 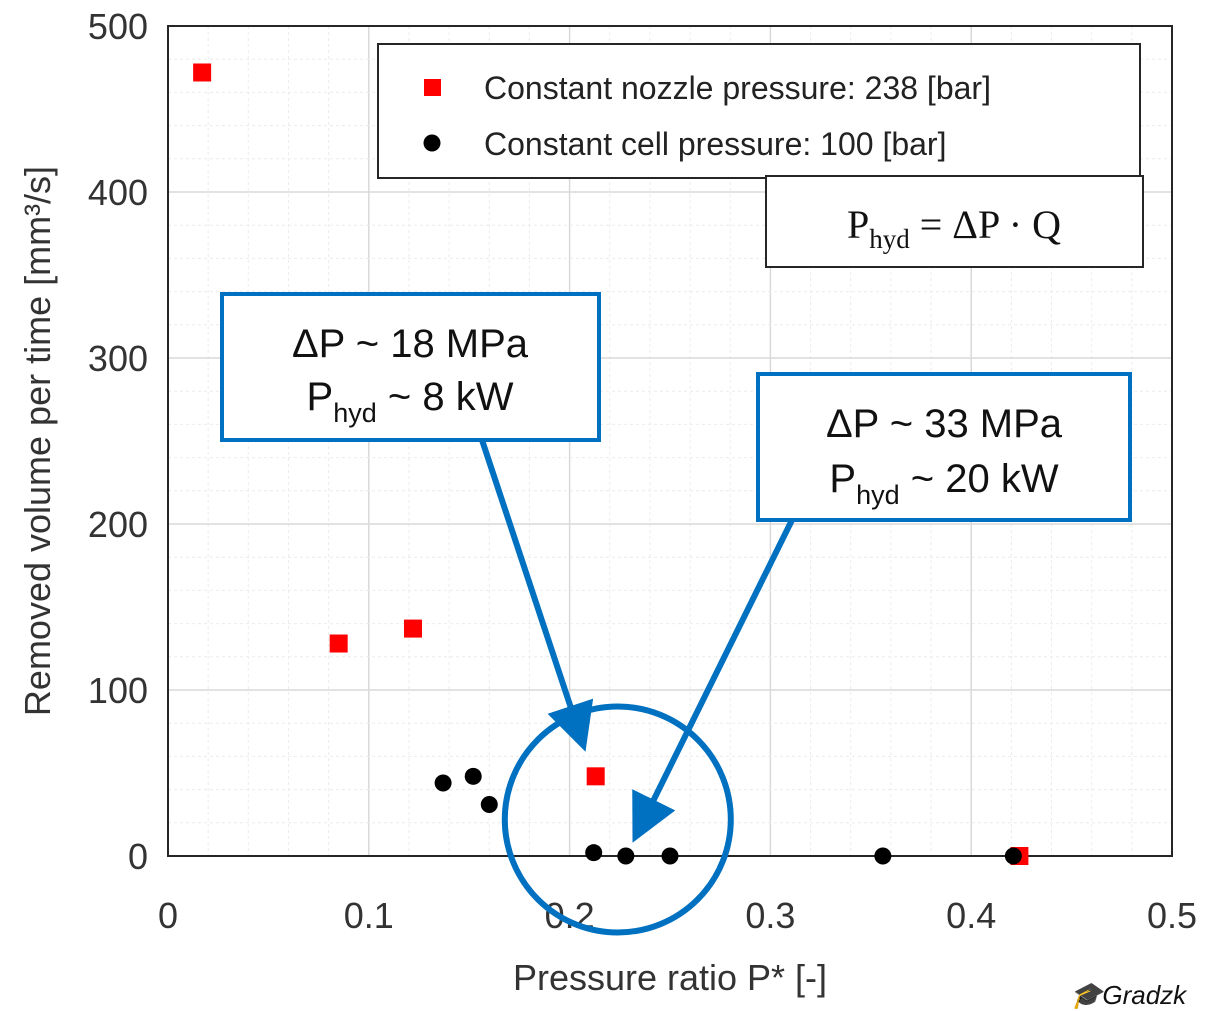 I want to click on callout-33mpa: ΔP ~ 33 MPa Phyd ~ 20 kW, so click(x=944, y=447).